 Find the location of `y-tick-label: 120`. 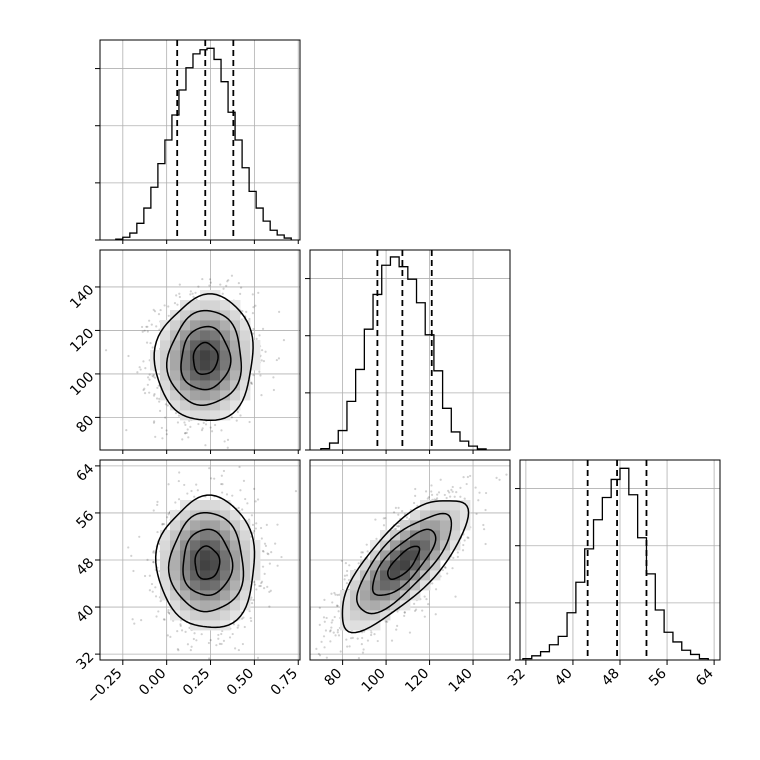

y-tick-label: 120 is located at coordinates (82, 340).